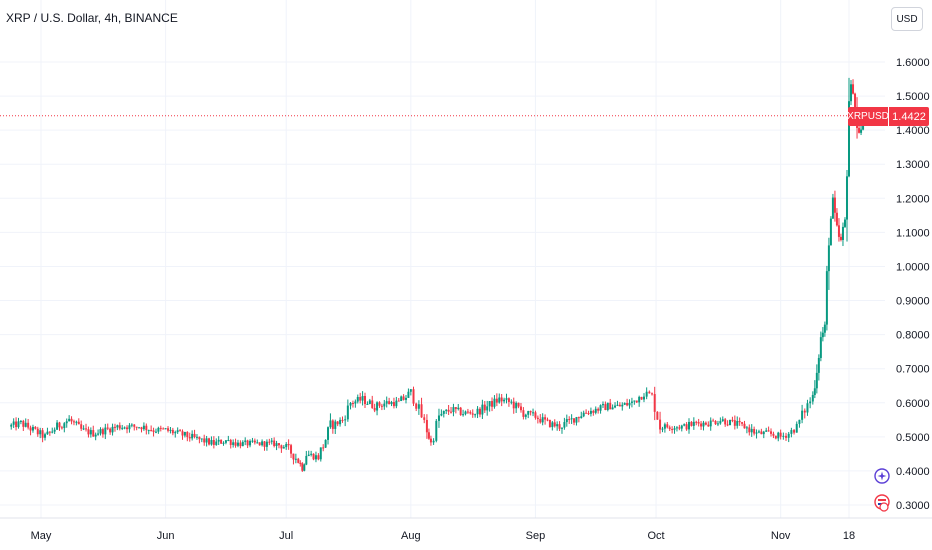 The height and width of the screenshot is (550, 932). What do you see at coordinates (868, 116) in the screenshot?
I see `symbol-price-label: XRPUSD` at bounding box center [868, 116].